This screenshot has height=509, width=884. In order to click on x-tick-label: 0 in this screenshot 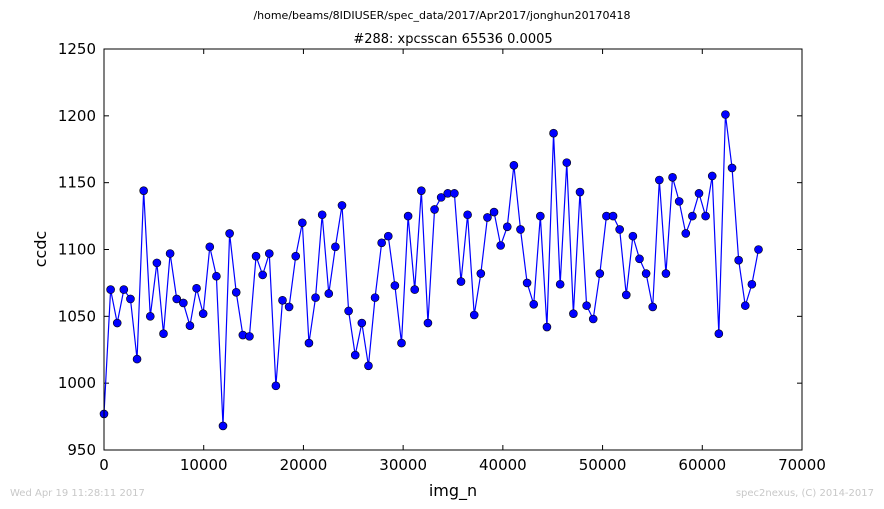, I will do `click(104, 465)`.